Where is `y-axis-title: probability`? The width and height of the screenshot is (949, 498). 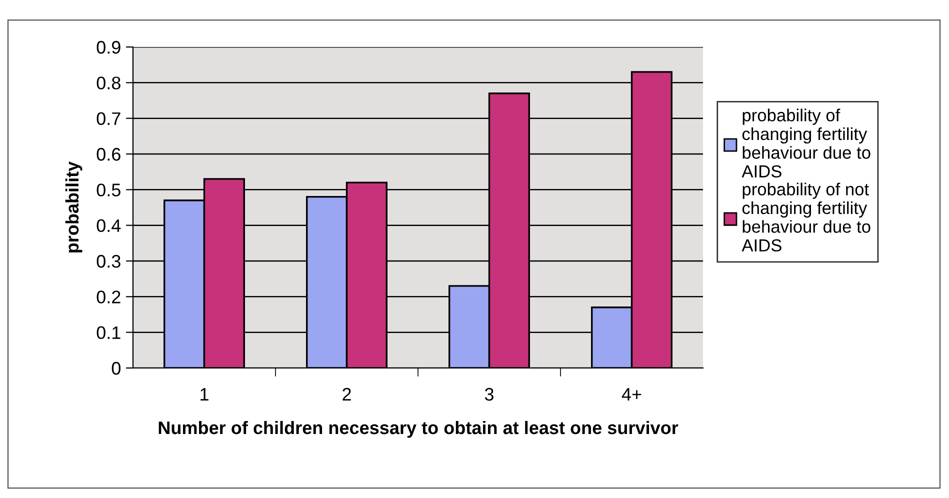 y-axis-title: probability is located at coordinates (73, 206).